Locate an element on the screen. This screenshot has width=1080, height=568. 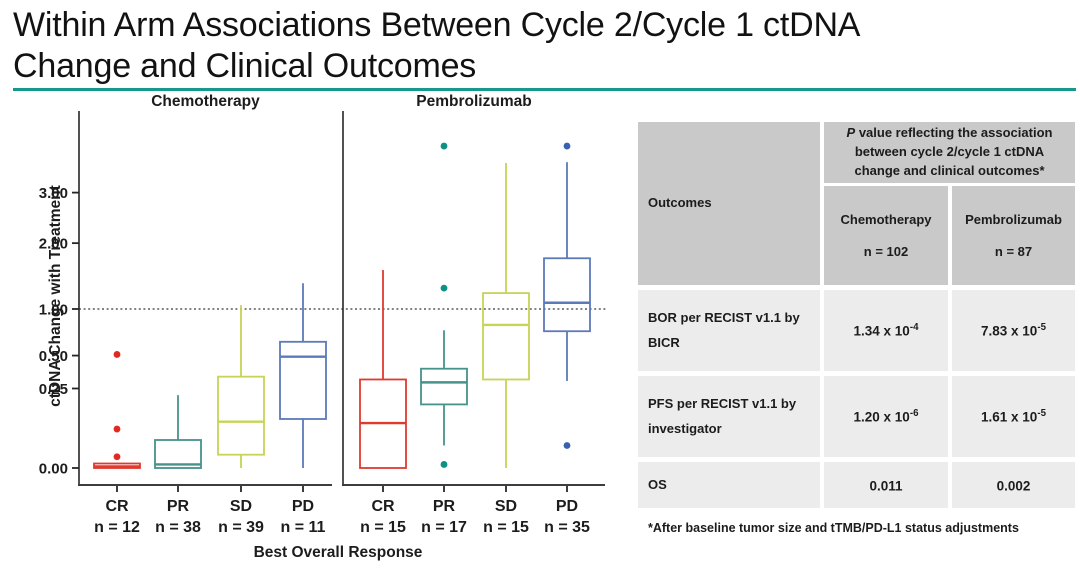
outcome-cell-os: OS is located at coordinates (729, 485).